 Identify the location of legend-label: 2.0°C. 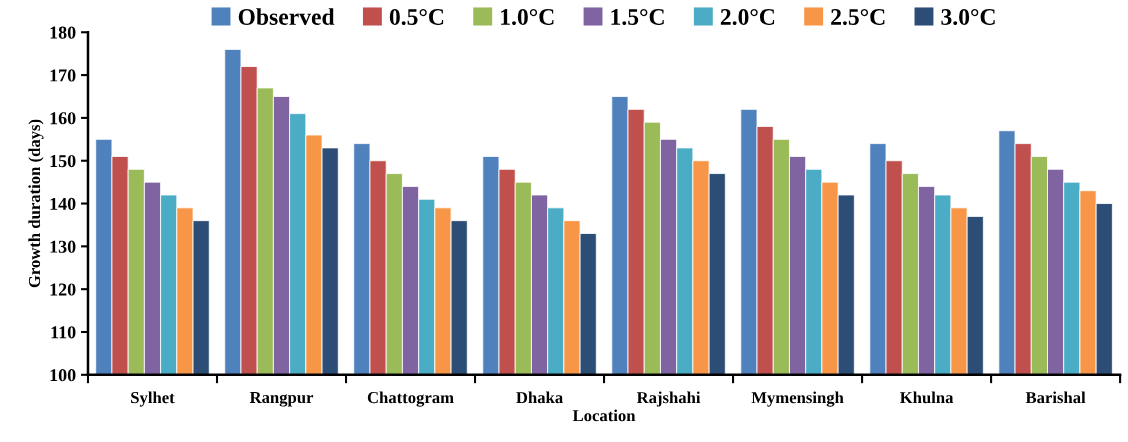
(747, 17).